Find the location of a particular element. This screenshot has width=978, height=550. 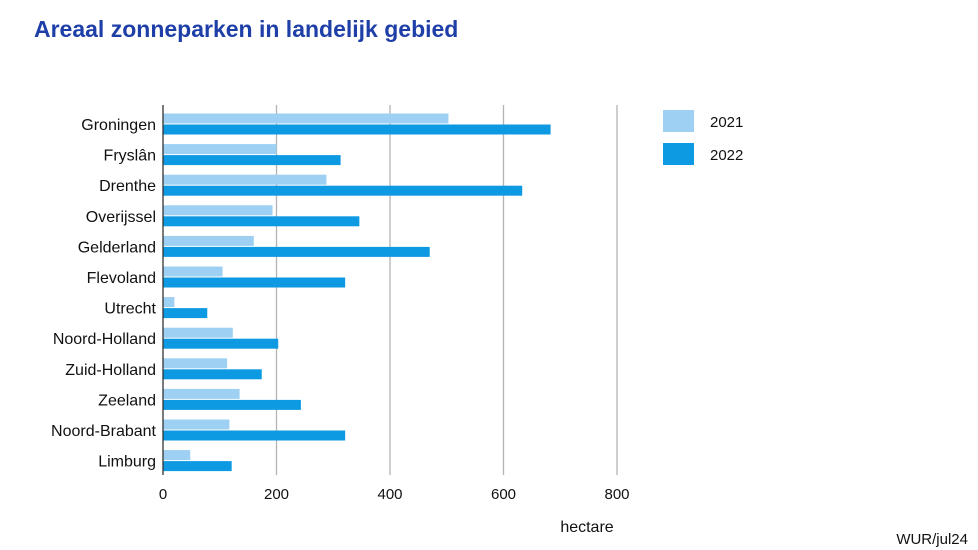

bar-2021-drenthe is located at coordinates (245, 179).